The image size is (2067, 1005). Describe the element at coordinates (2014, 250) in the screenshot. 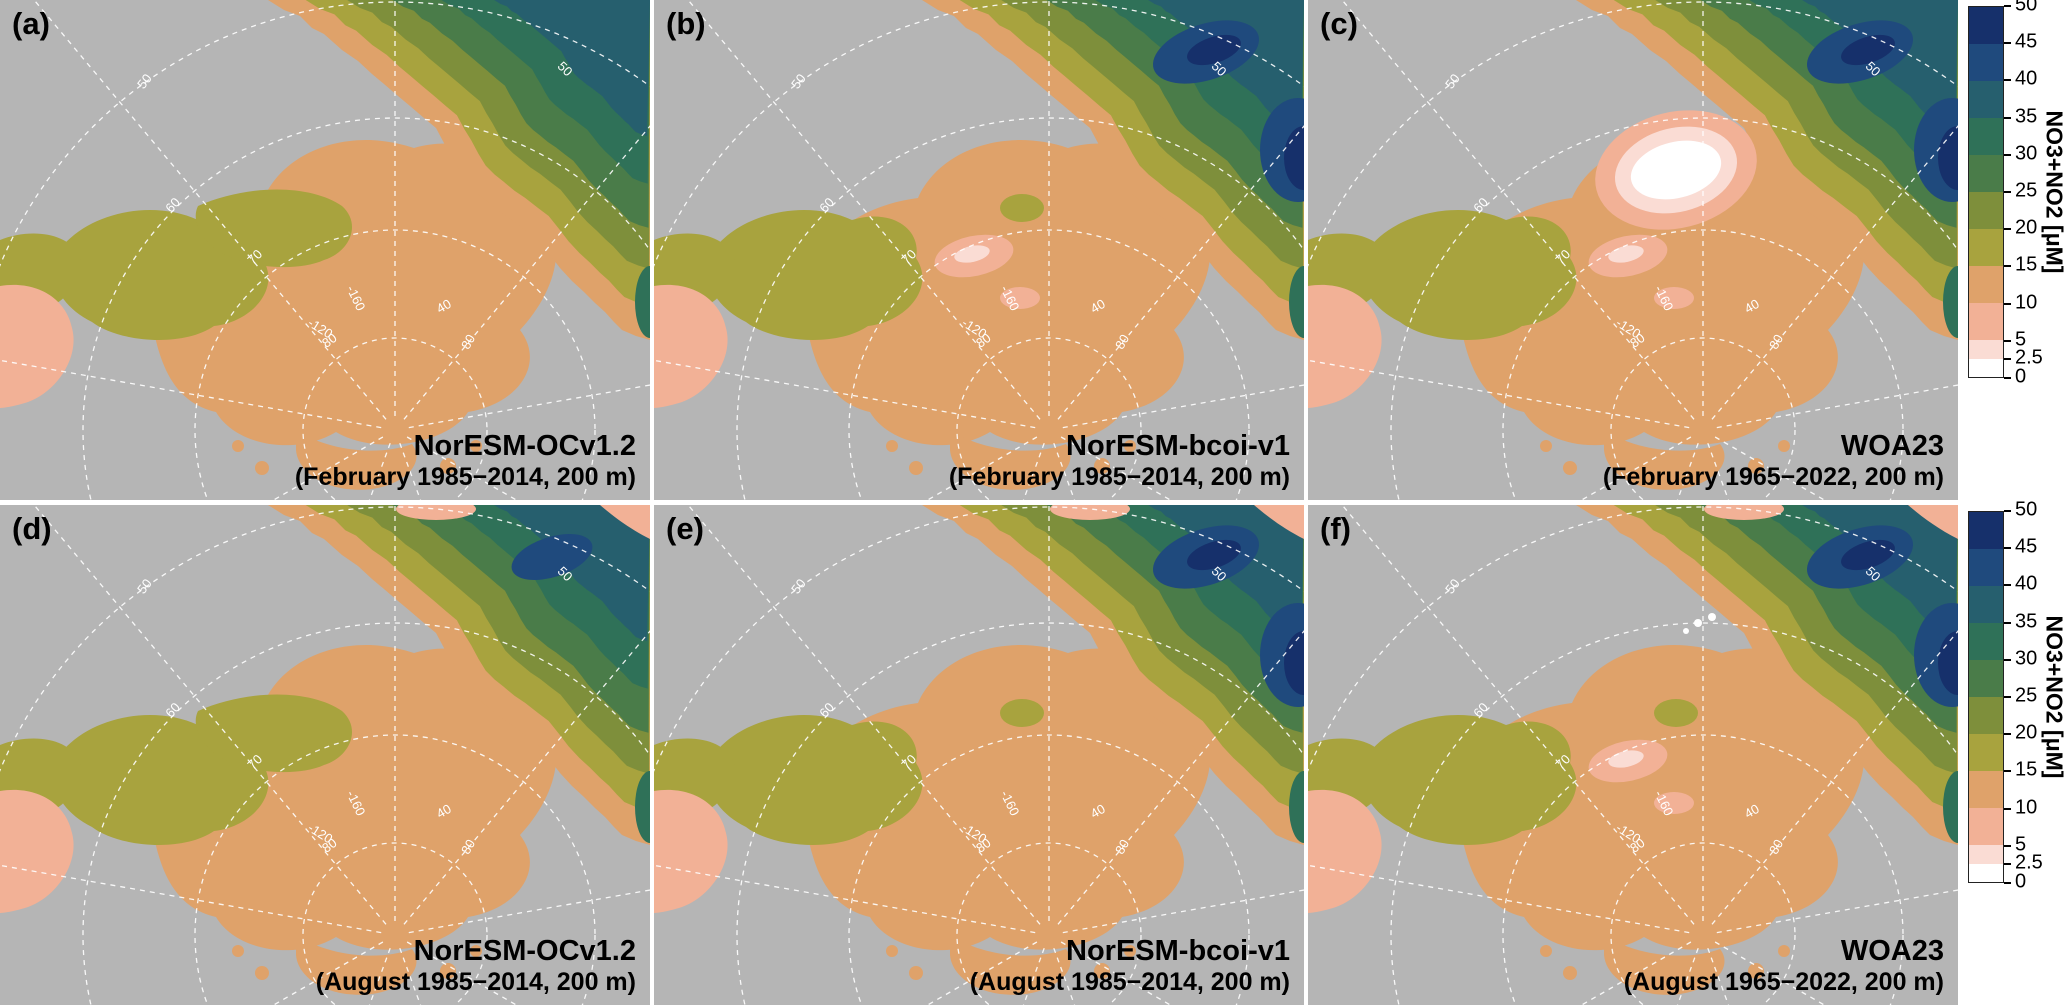

I see `colorbar-february: 0 2.5 5 10 15 20 25 30 35 40 45 50 NO3+NO2 [μM]` at that location.